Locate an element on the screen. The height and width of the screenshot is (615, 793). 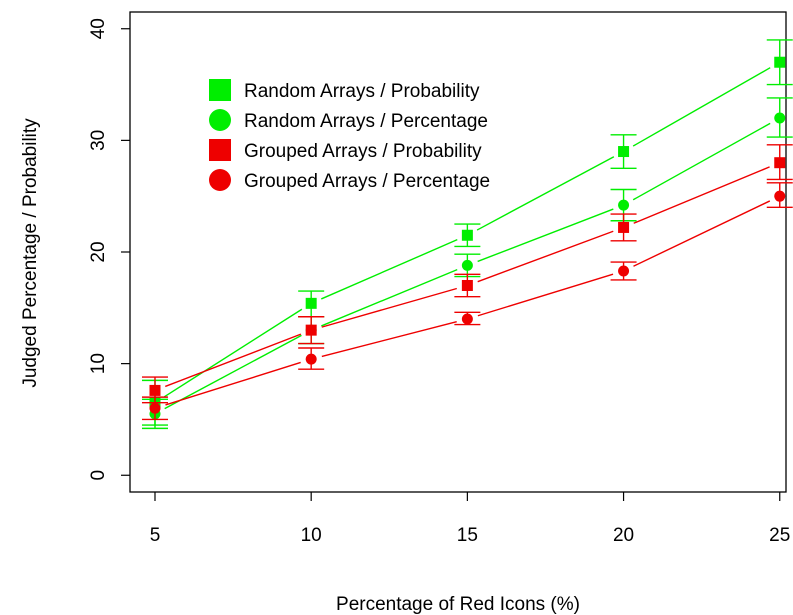
legend-item: Grouped Arrays / Percentage is located at coordinates (349, 180).